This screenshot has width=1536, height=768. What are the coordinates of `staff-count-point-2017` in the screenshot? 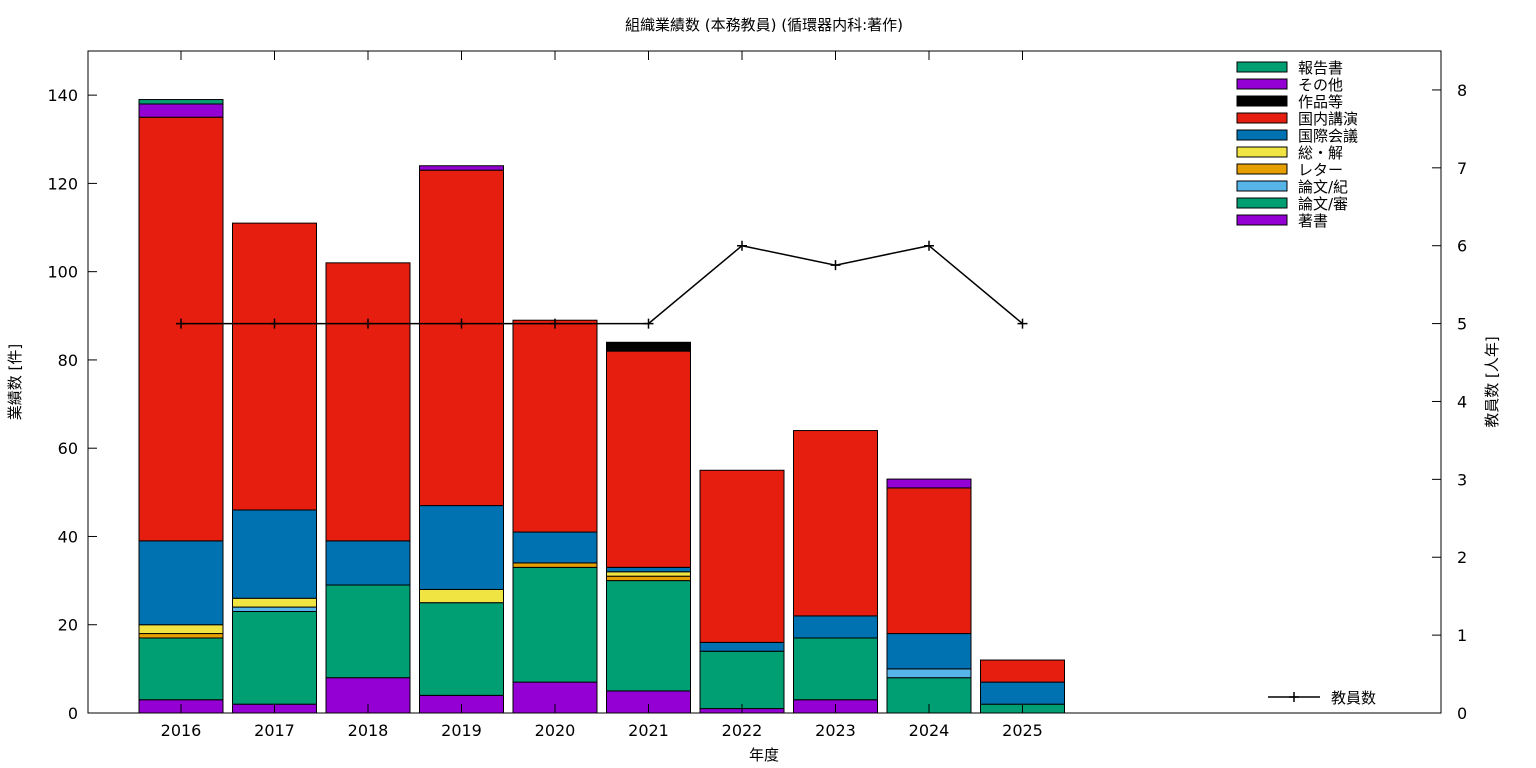 It's located at (274, 323).